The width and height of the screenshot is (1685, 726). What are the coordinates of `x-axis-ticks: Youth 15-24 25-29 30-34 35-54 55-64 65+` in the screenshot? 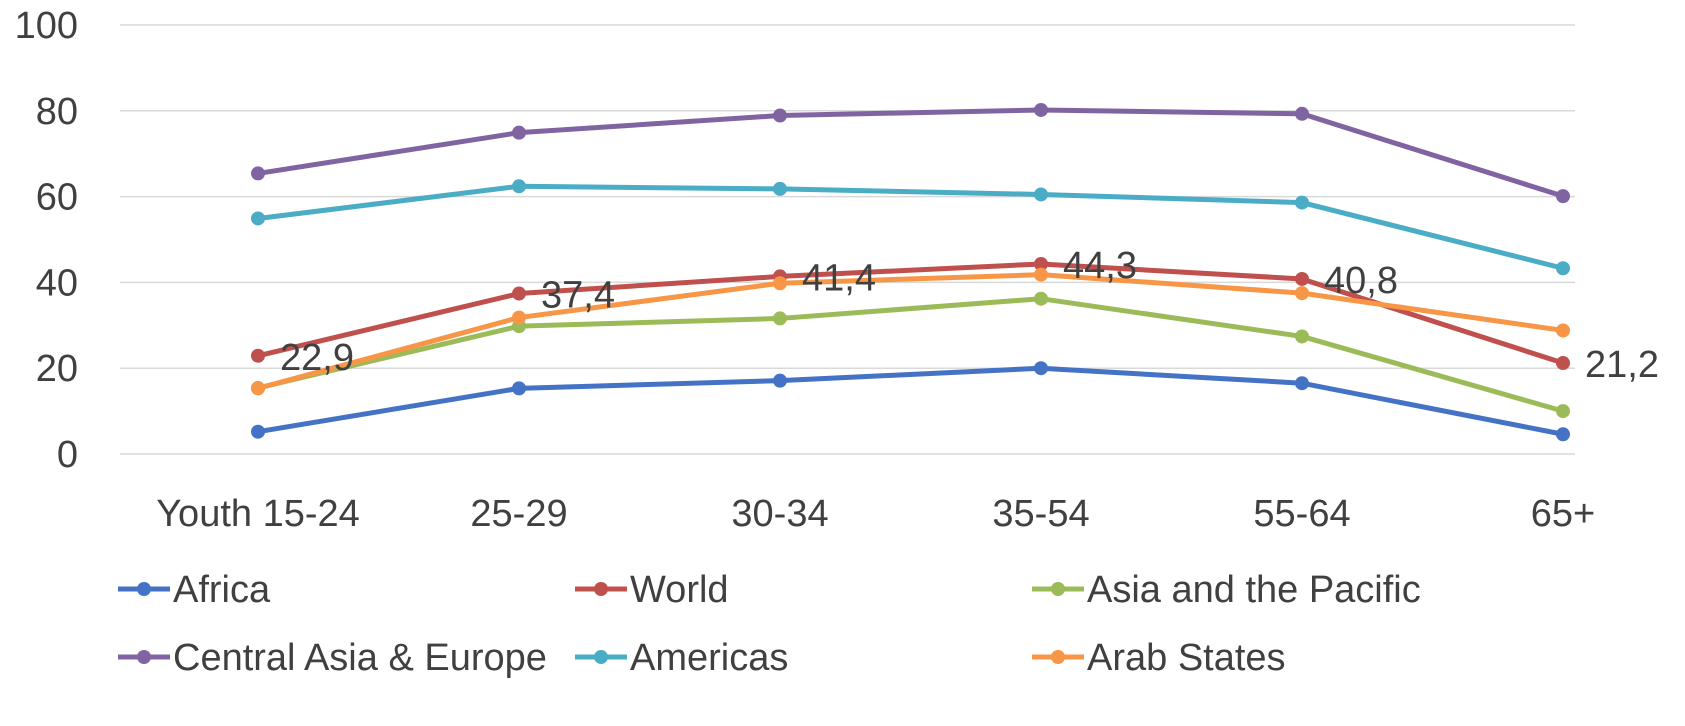 It's located at (875, 514).